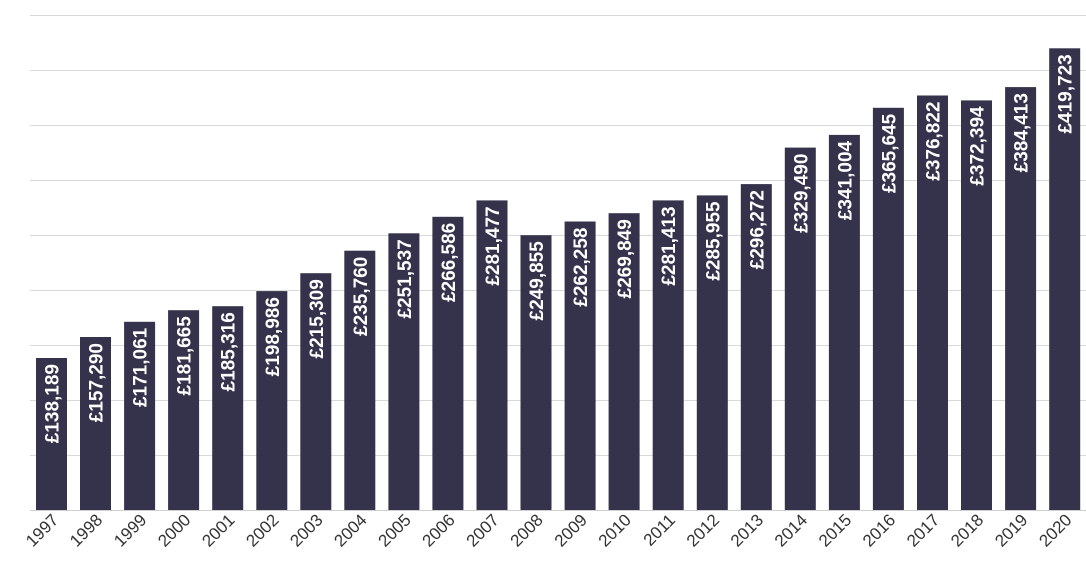 Image resolution: width=1086 pixels, height=571 pixels. I want to click on bar-1998, so click(95, 423).